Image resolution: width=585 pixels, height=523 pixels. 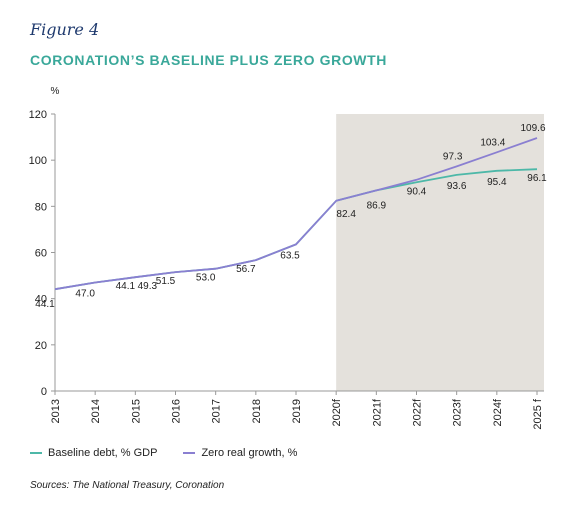 I want to click on legend-item-baseline: Baseline debt, % GDP, so click(x=93, y=453).